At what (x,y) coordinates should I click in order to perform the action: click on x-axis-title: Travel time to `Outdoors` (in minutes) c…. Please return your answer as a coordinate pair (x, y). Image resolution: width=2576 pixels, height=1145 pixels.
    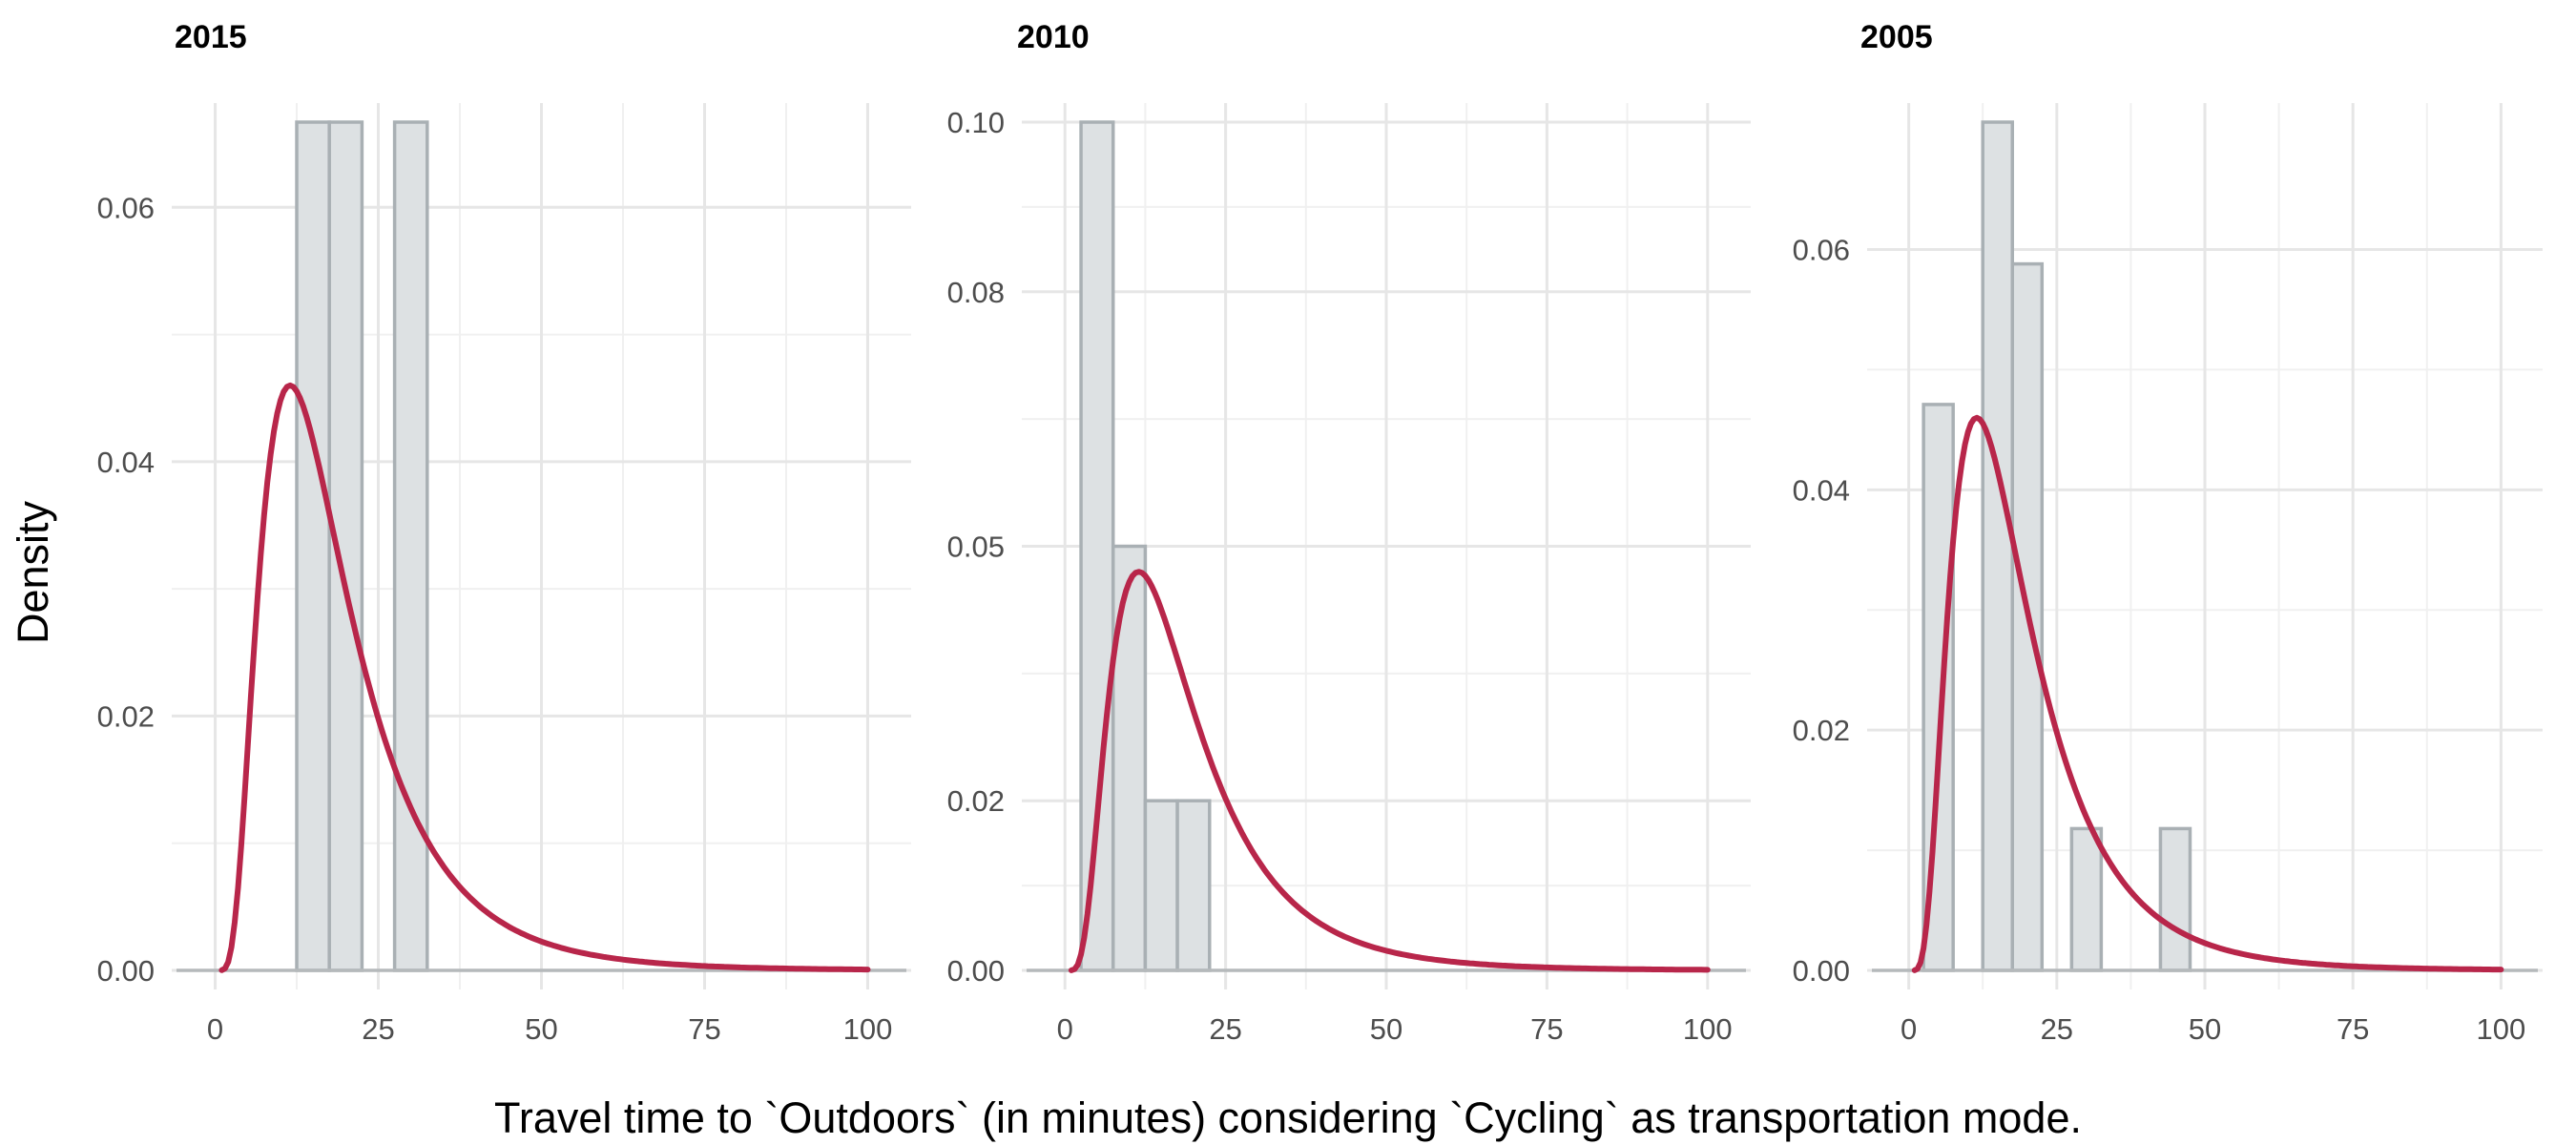
    Looking at the image, I should click on (1288, 1117).